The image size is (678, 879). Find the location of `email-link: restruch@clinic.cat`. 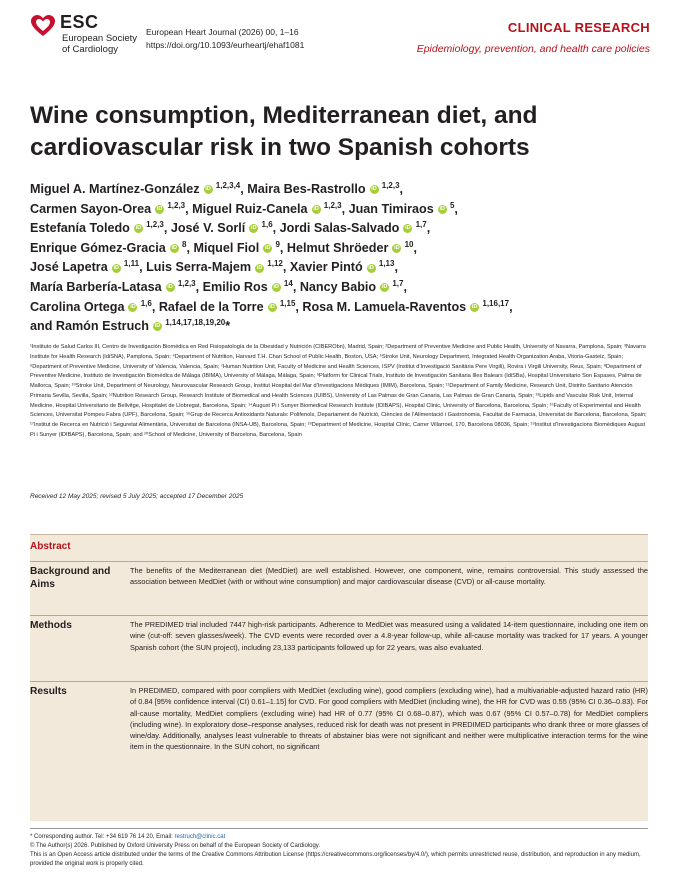

email-link: restruch@clinic.cat is located at coordinates (200, 837).